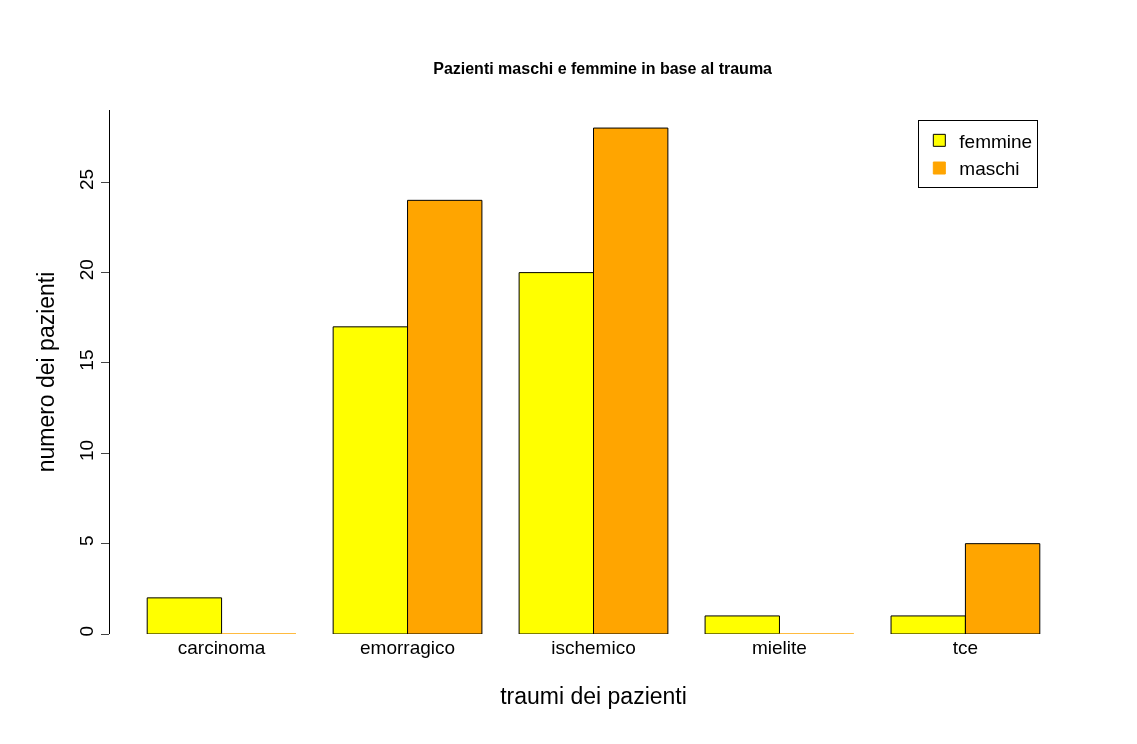 The image size is (1137, 744). I want to click on y-tick-label: 20, so click(87, 270).